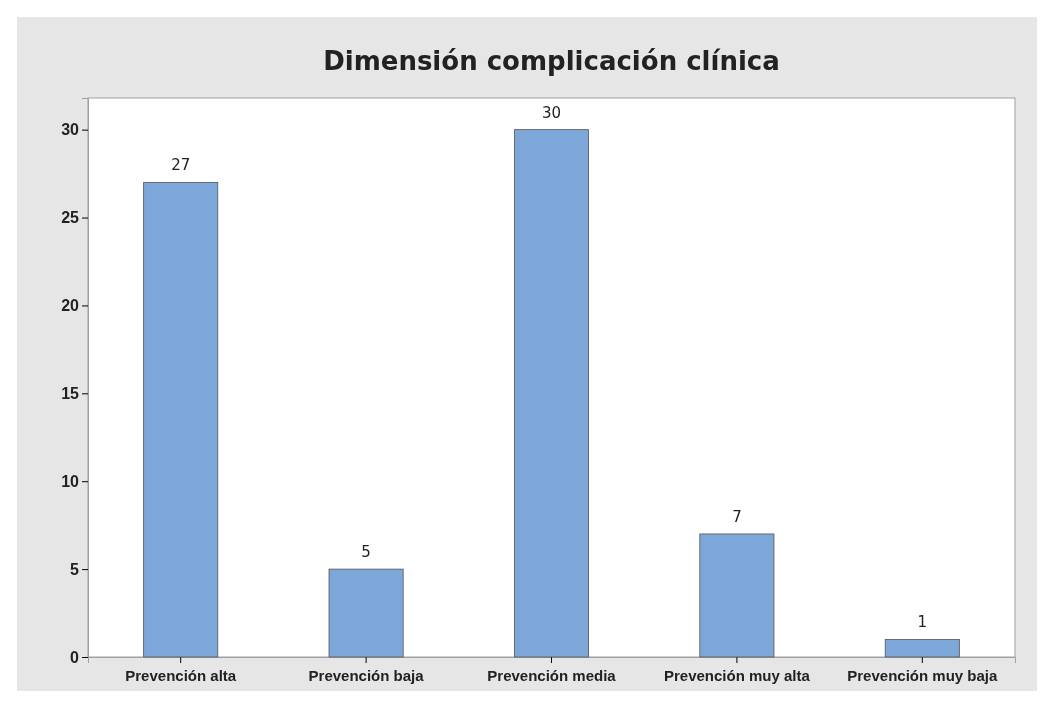 Image resolution: width=1053 pixels, height=708 pixels. What do you see at coordinates (922, 675) in the screenshot?
I see `x-tick-label: Prevención muy baja` at bounding box center [922, 675].